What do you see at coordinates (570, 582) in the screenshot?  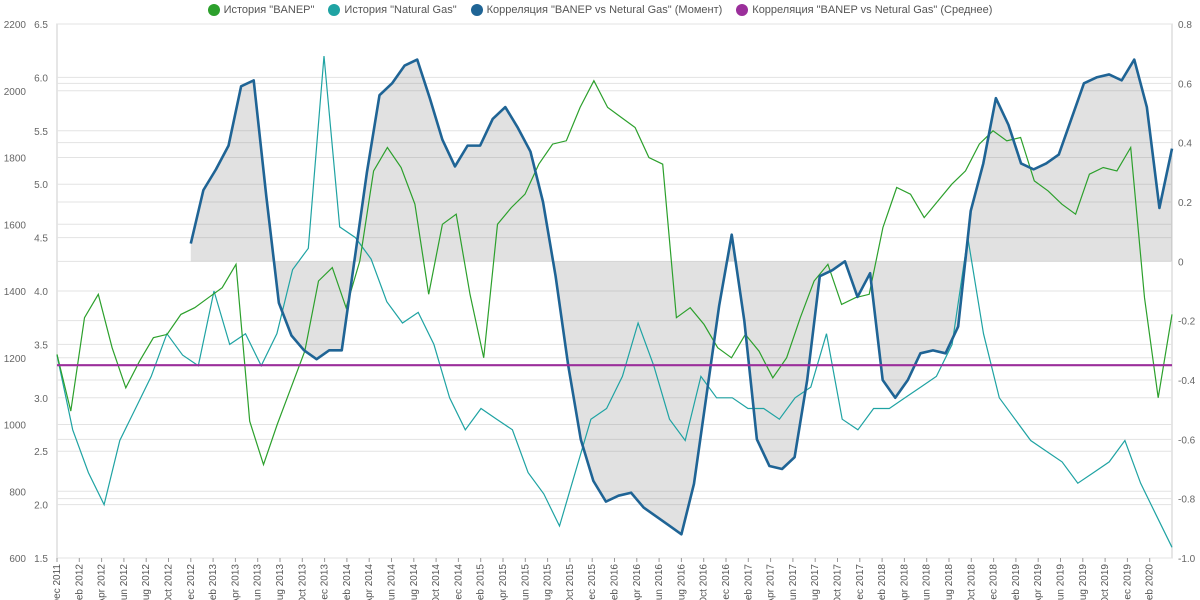 I see `x-tick-label-23: Oct 2015` at bounding box center [570, 582].